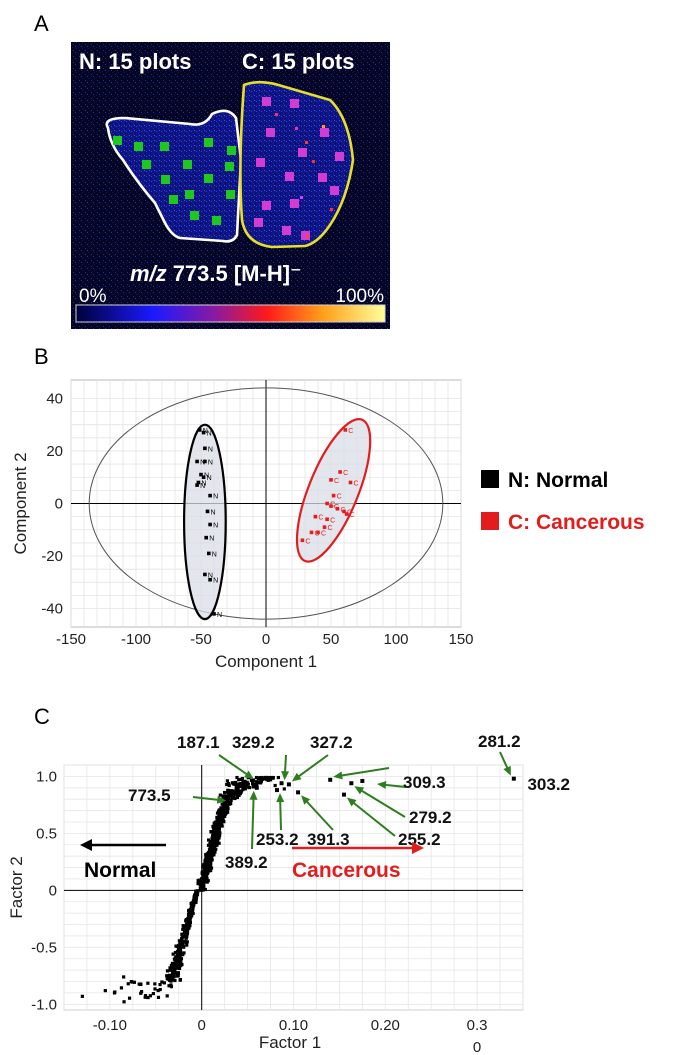  Describe the element at coordinates (237, 273) in the screenshot. I see `mz-value: 773.5 [M-H]⁻` at that location.